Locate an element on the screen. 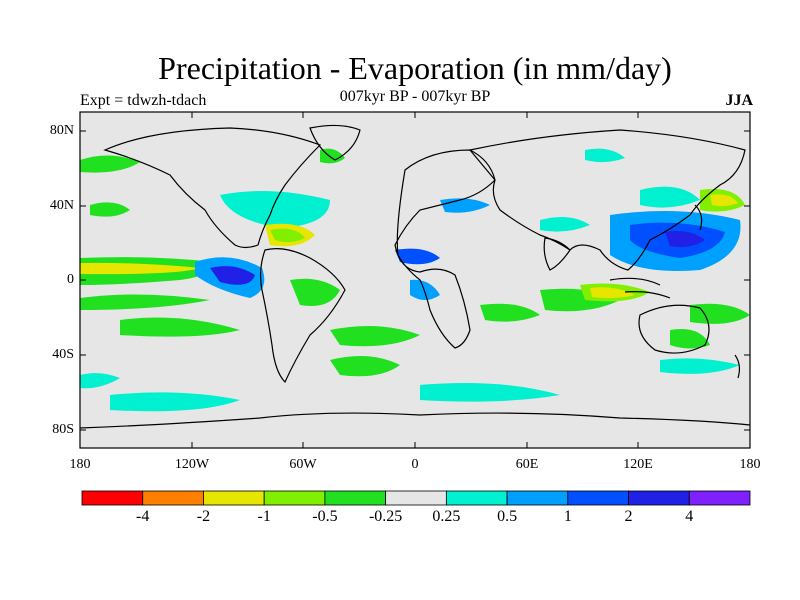 The width and height of the screenshot is (800, 600). coast-greenland is located at coordinates (335, 142).